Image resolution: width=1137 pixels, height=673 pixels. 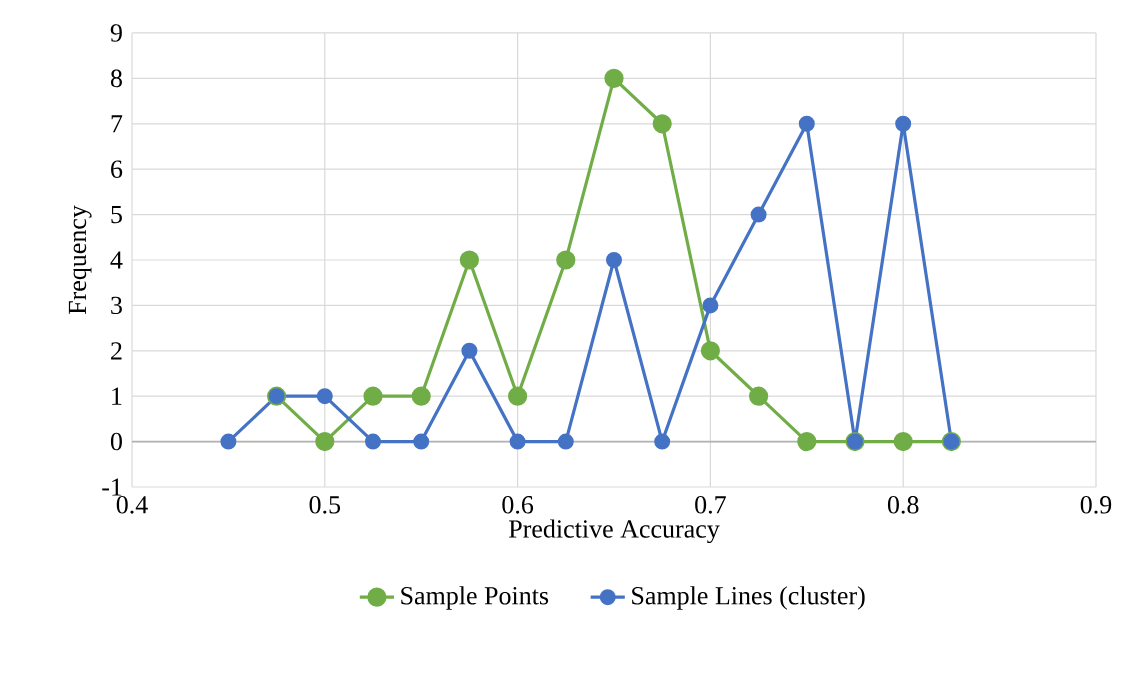 I want to click on y-tick-label: 2, so click(x=116, y=351).